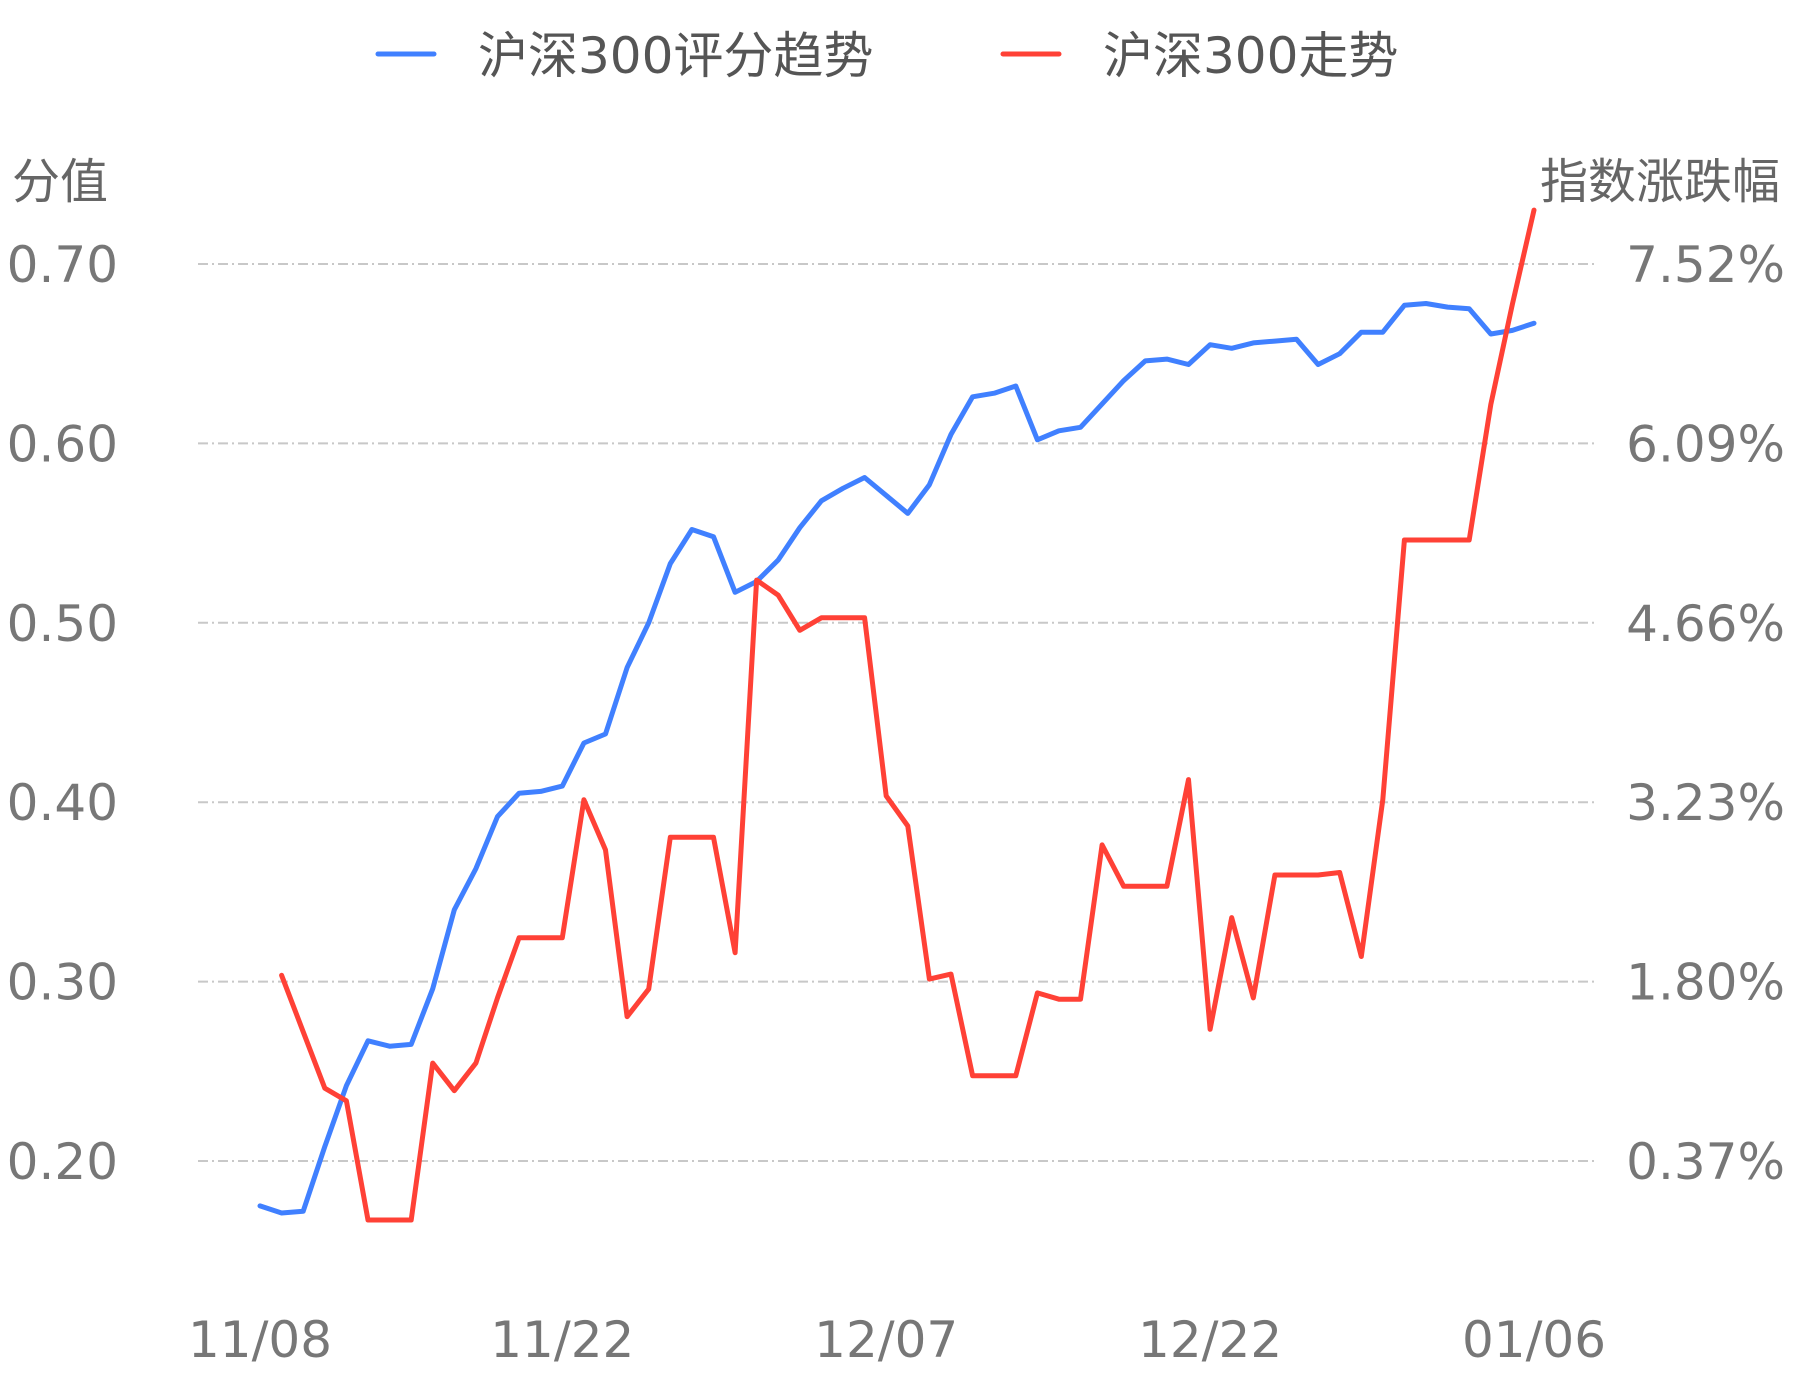 This screenshot has height=1380, width=1793. I want to click on x-axis-ticks: 11/08 11/22 12/07 12/22 01/06, so click(897, 1340).